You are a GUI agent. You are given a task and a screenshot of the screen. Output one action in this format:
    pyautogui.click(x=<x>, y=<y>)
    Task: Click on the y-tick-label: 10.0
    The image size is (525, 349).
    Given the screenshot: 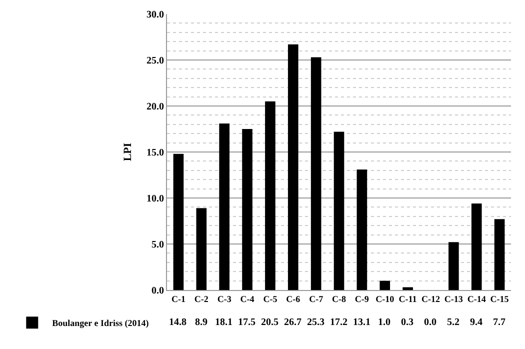 What is the action you would take?
    pyautogui.click(x=155, y=199)
    